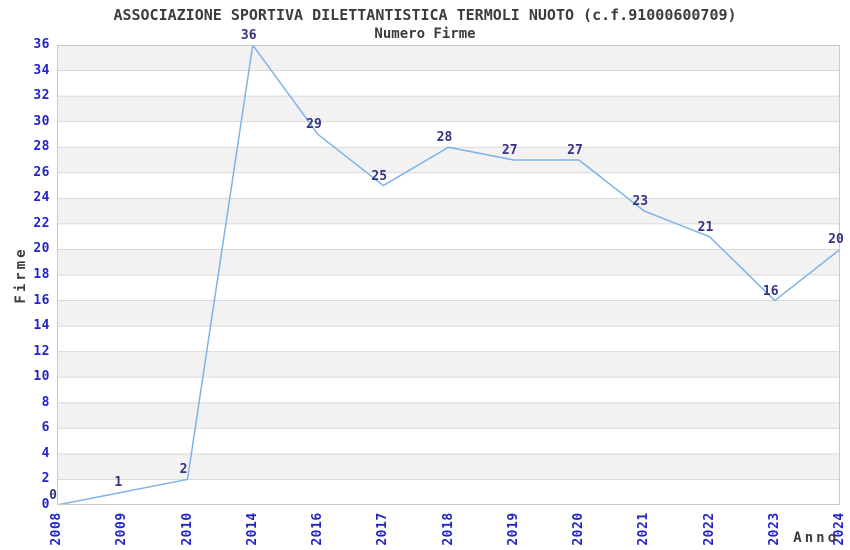  What do you see at coordinates (41, 121) in the screenshot?
I see `y-tick-label: 30` at bounding box center [41, 121].